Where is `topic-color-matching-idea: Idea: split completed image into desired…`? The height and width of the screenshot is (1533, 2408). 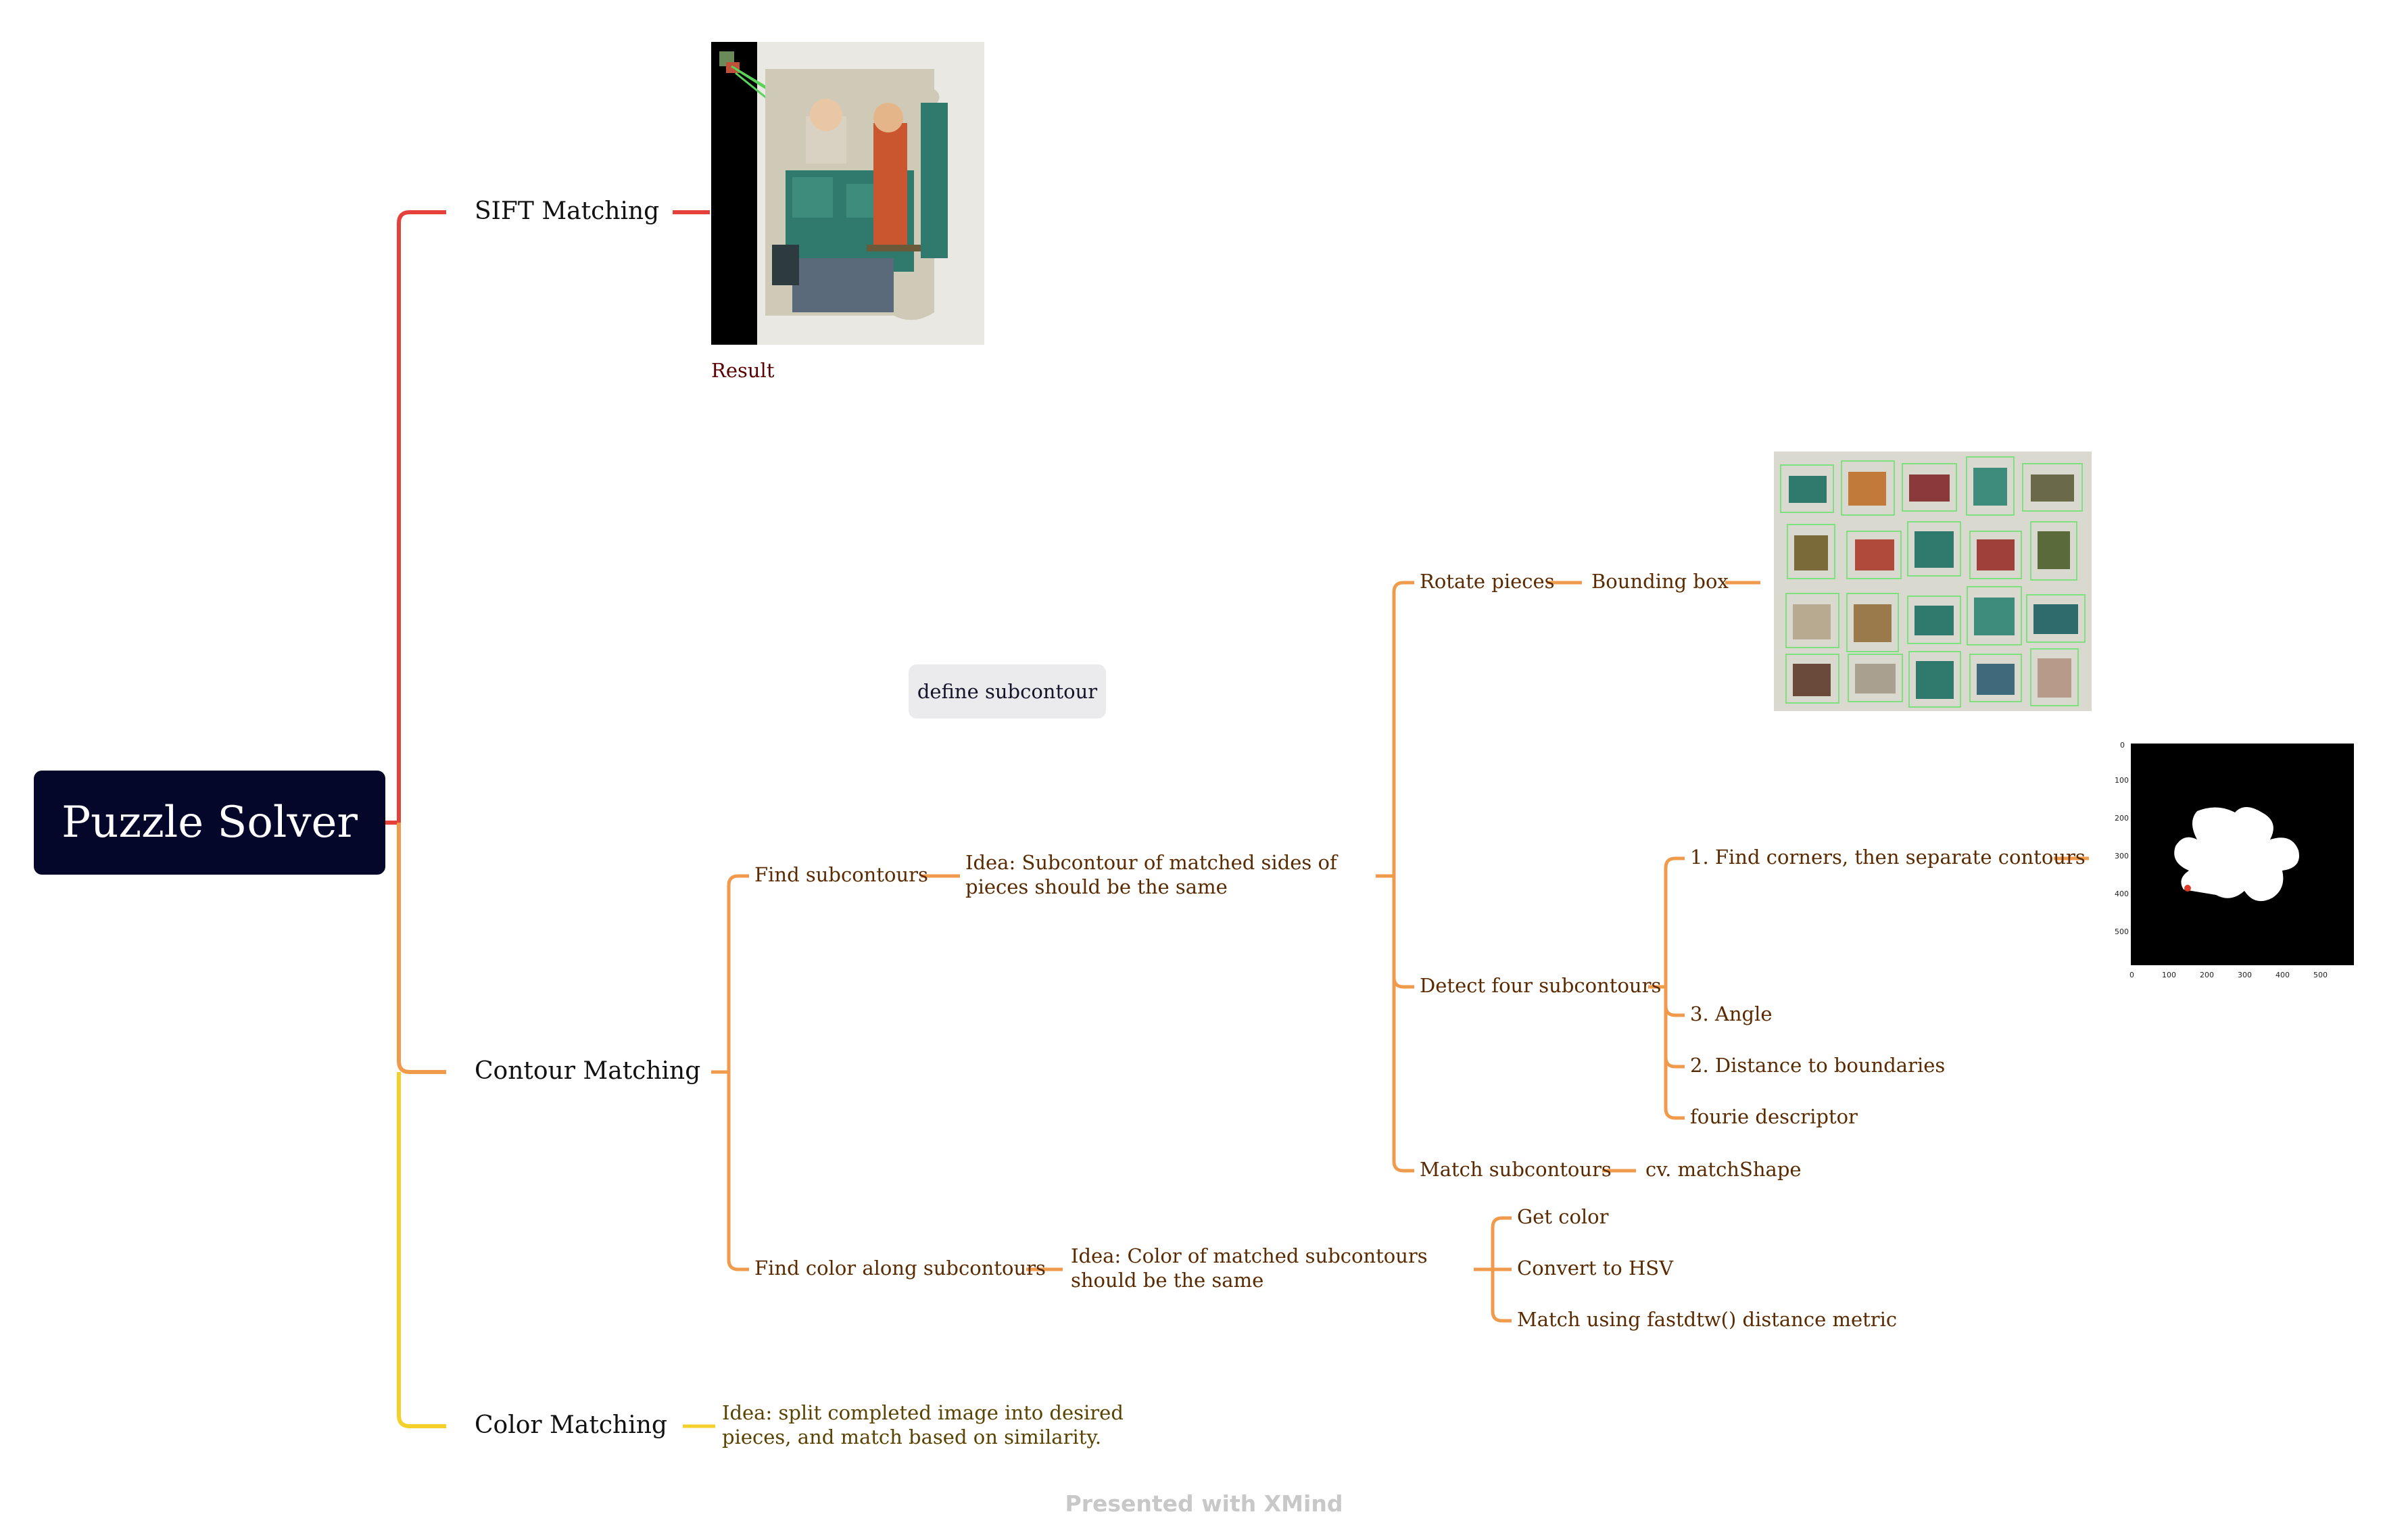
topic-color-matching-idea: Idea: split completed image into desired… is located at coordinates (923, 1425).